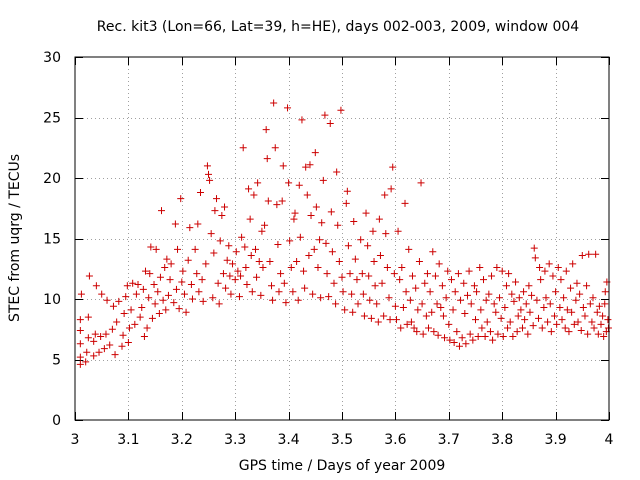  What do you see at coordinates (235, 440) in the screenshot?
I see `x-tick-label: 3.3` at bounding box center [235, 440].